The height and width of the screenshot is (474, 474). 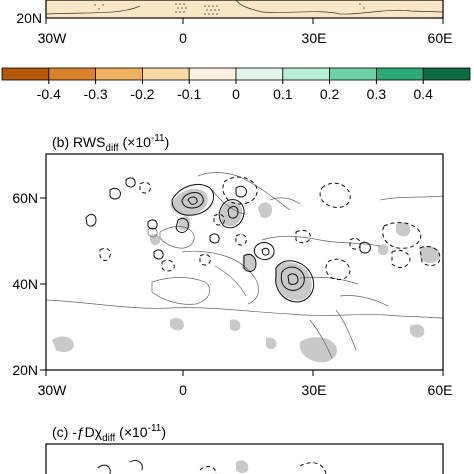 I want to click on panel-b-title-prefix: (b) RWS, so click(x=78, y=142).